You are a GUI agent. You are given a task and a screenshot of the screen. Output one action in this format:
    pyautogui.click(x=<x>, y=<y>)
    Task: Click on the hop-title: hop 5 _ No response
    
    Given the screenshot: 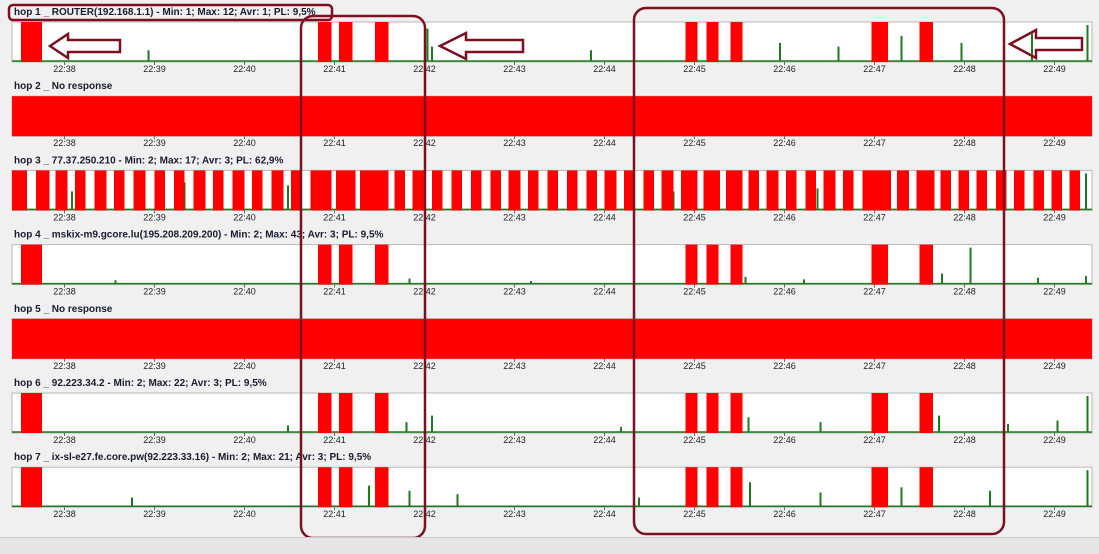 What is the action you would take?
    pyautogui.click(x=63, y=309)
    